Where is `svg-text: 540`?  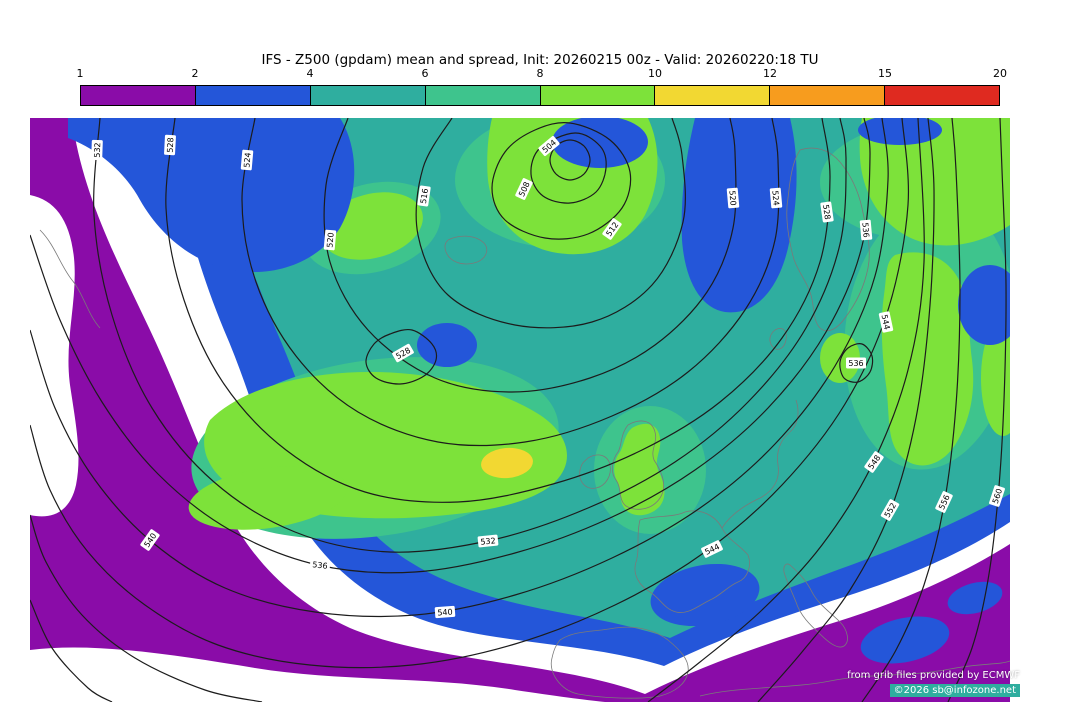 svg-text: 540 is located at coordinates (445, 612).